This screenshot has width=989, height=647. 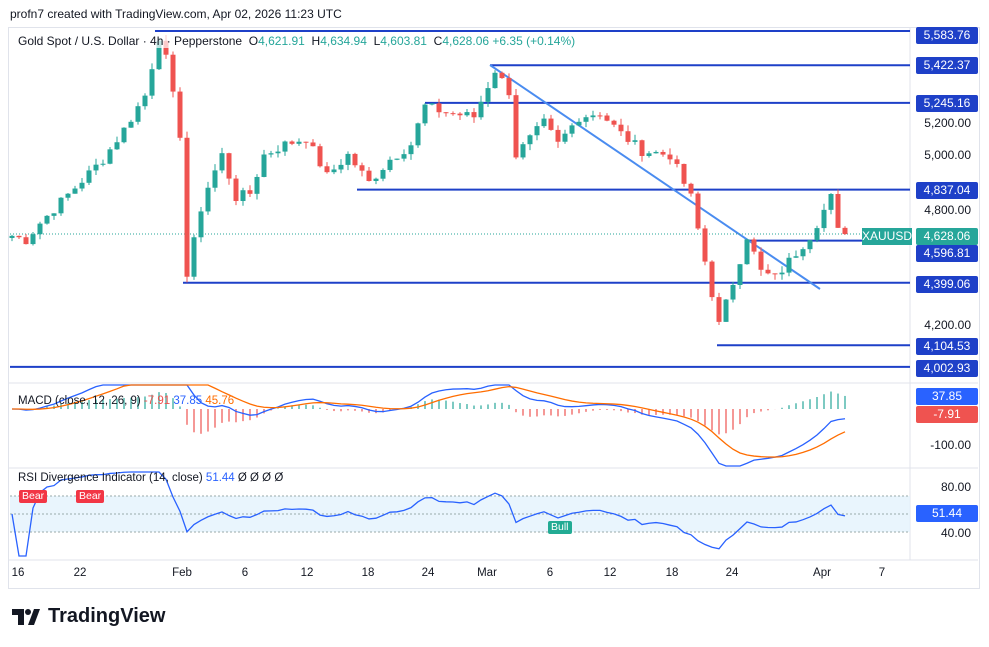 I want to click on rsi-tag: 51.44, so click(x=947, y=513).